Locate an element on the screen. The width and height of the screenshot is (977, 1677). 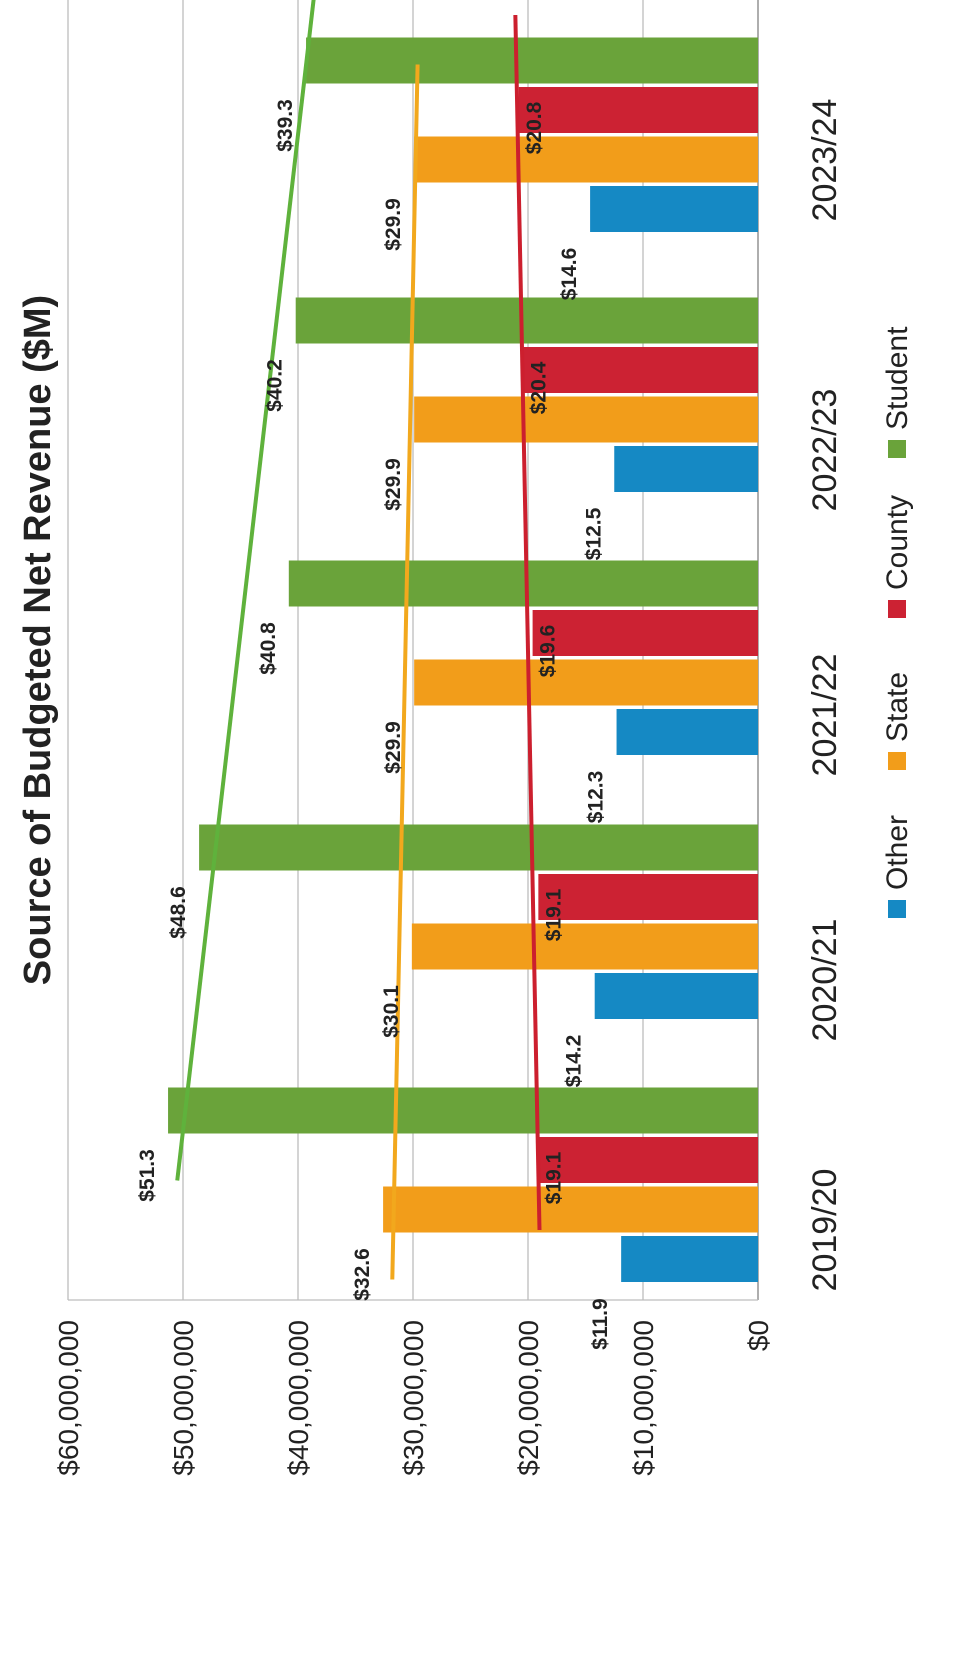
legend-label-other: Other is located at coordinates (897, 852).